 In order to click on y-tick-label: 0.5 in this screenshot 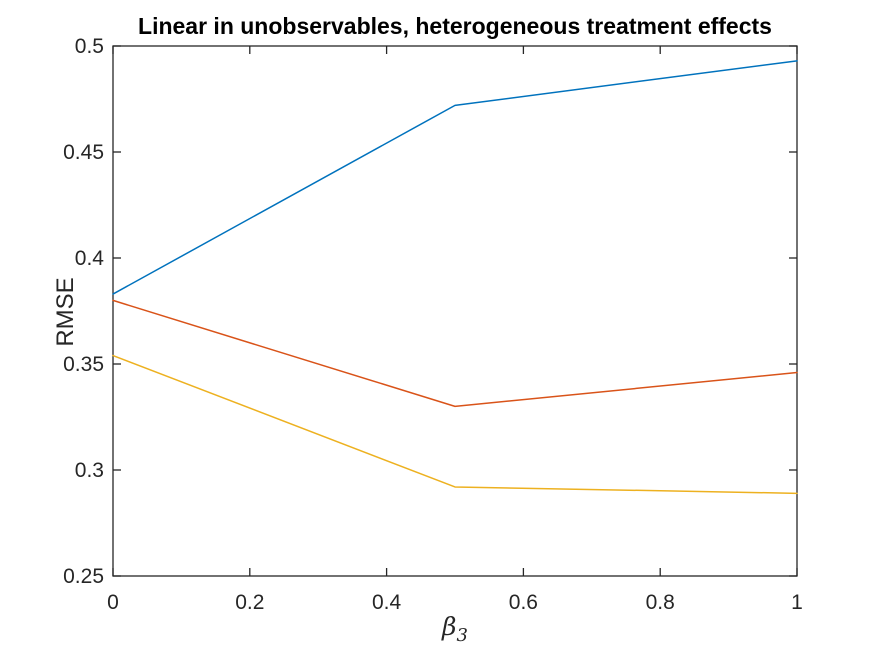, I will do `click(89, 46)`.